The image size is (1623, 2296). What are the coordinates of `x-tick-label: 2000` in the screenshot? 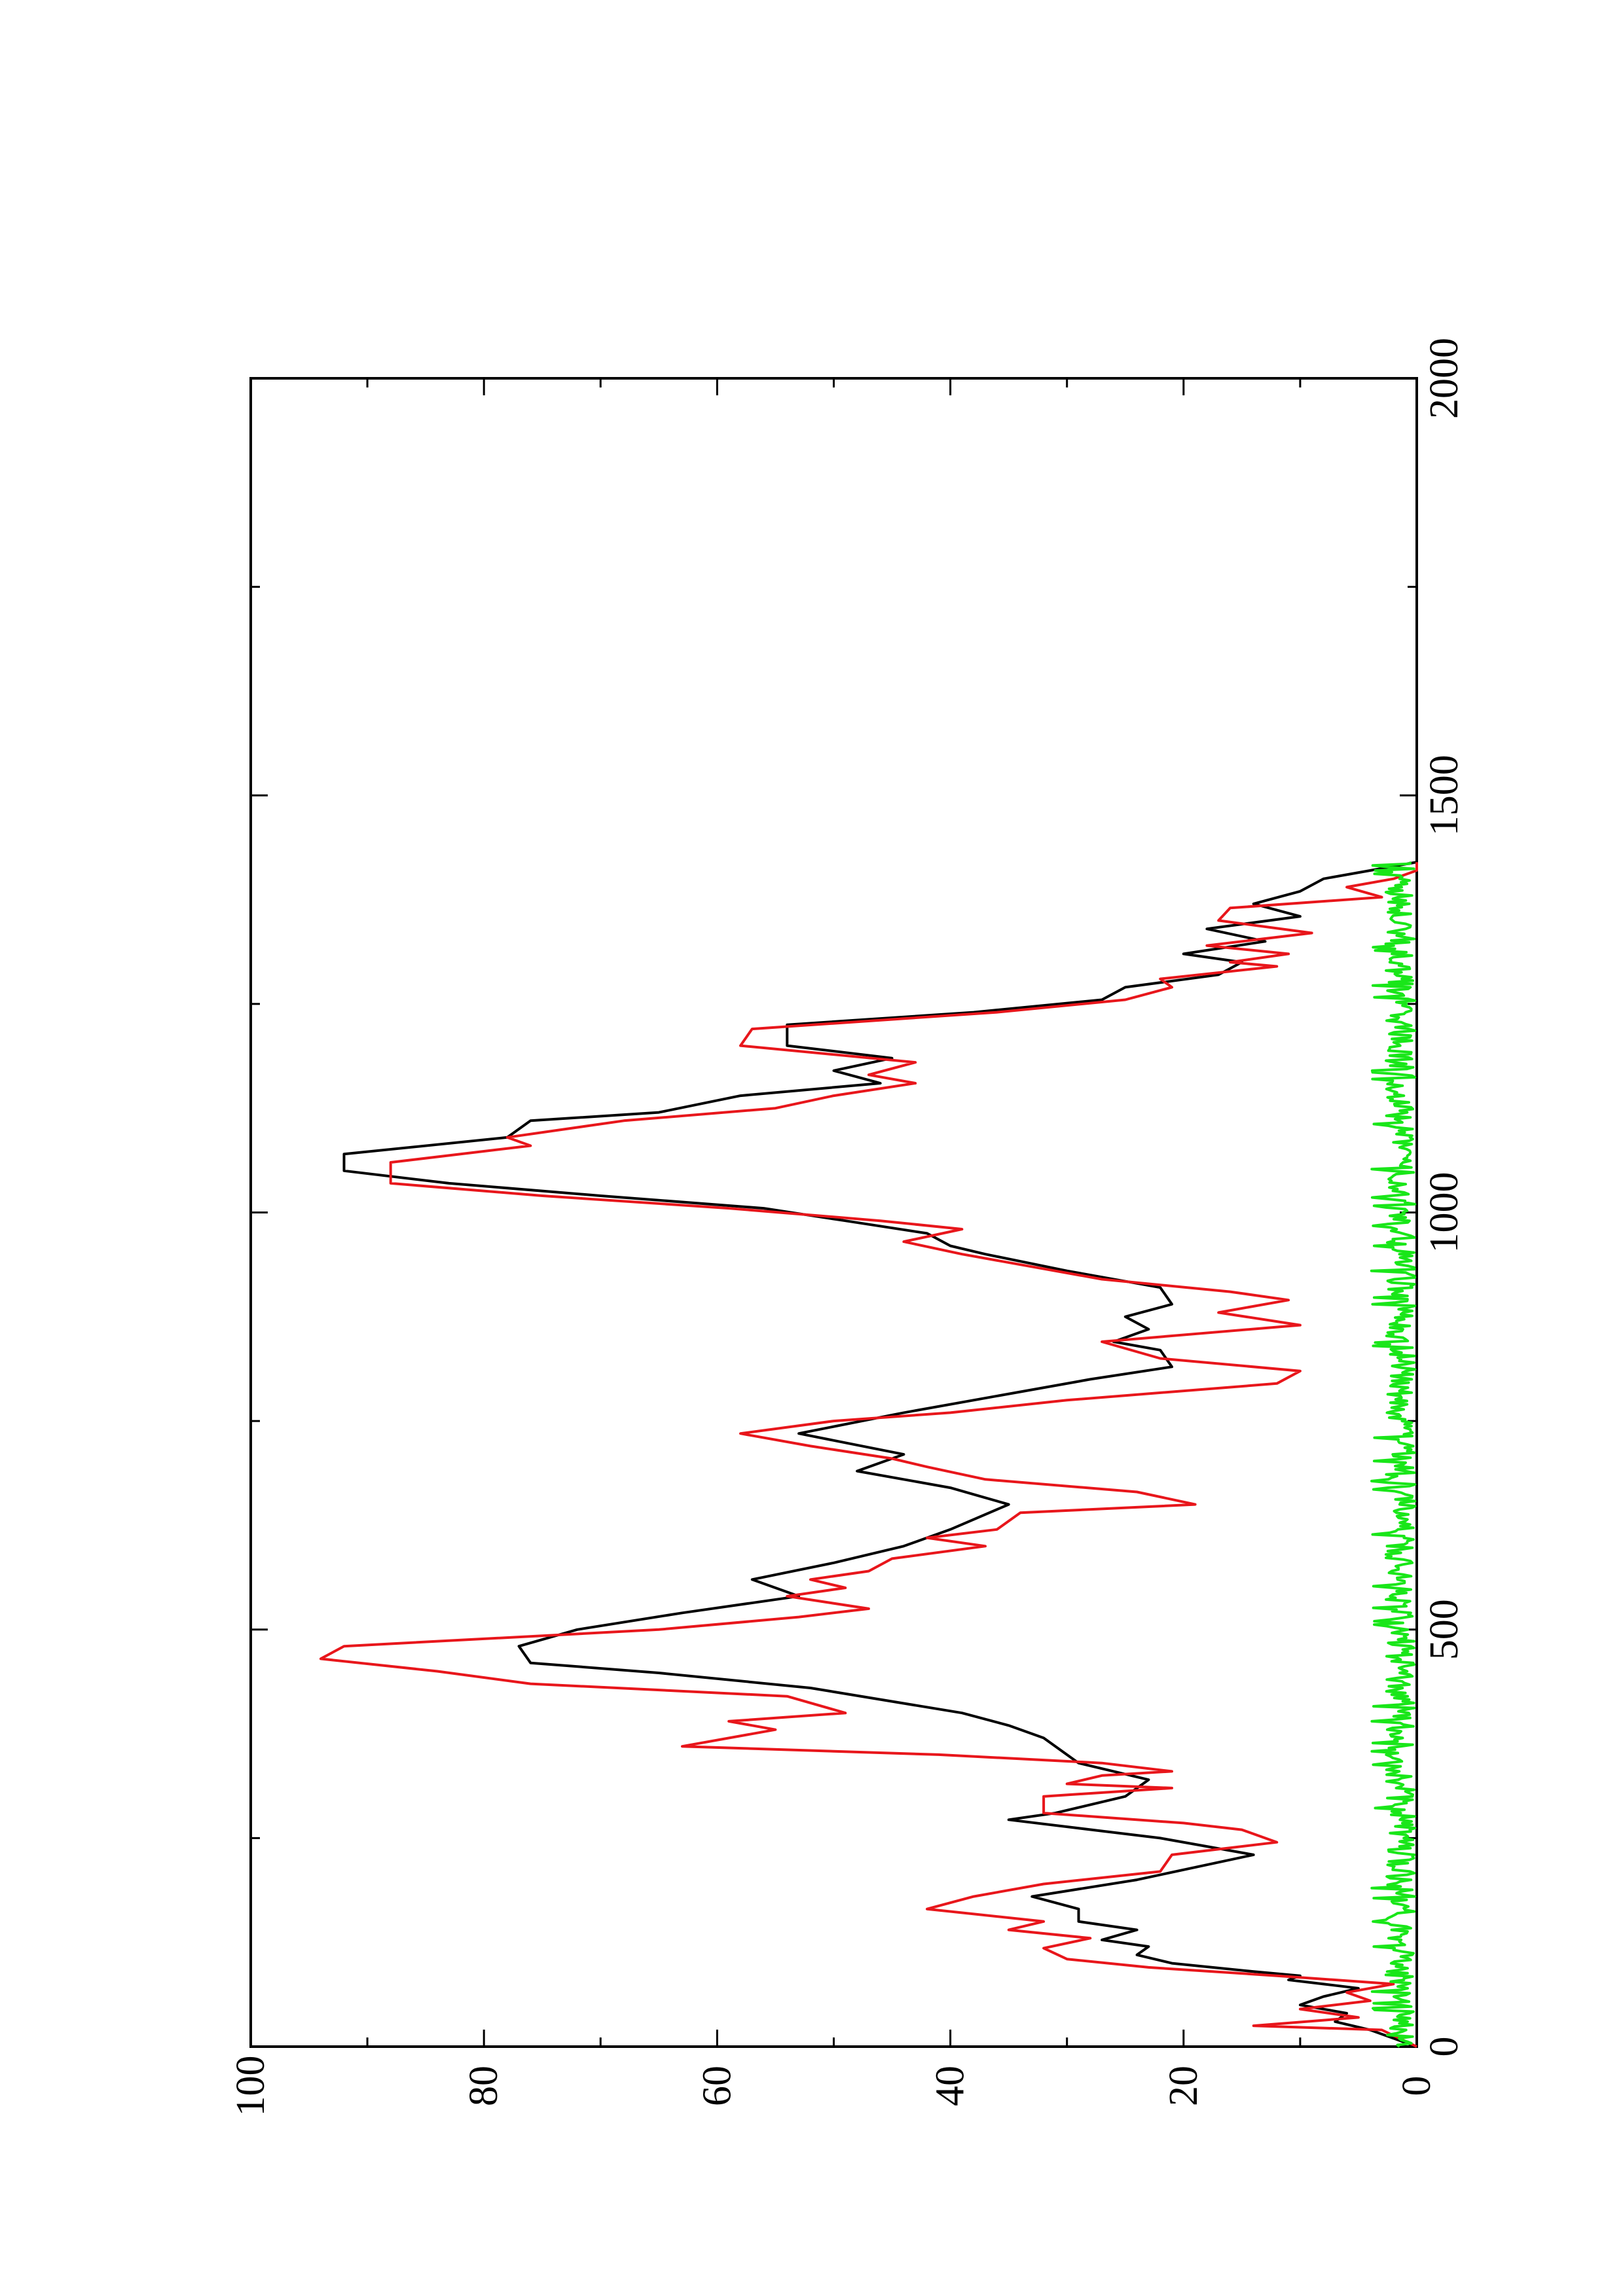 It's located at (1444, 378).